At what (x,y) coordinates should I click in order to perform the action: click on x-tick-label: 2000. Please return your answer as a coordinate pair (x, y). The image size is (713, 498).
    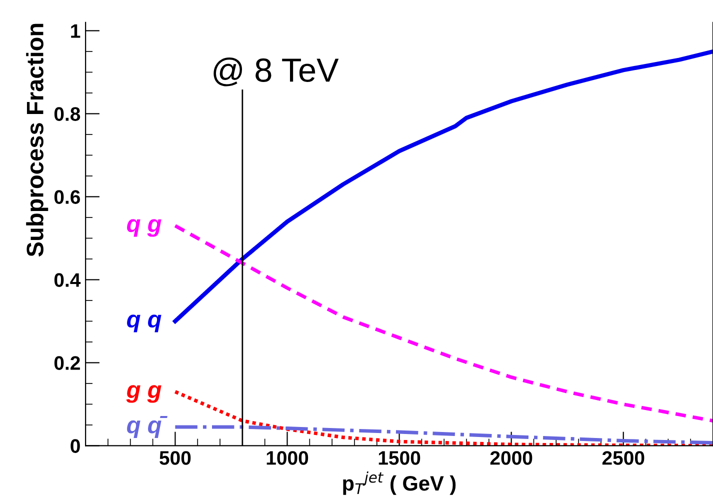
    Looking at the image, I should click on (511, 458).